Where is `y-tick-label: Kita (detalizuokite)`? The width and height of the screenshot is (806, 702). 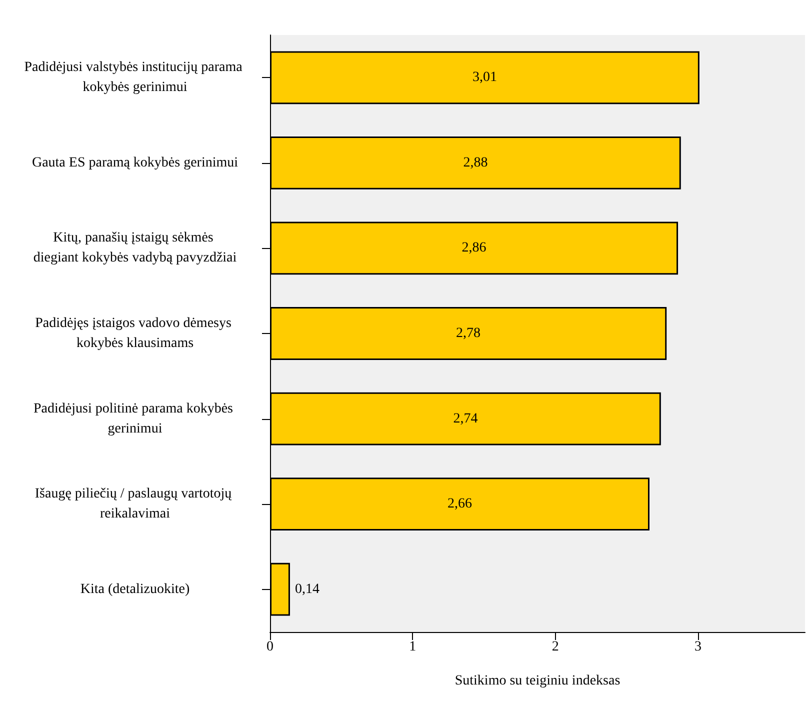
y-tick-label: Kita (detalizuokite) is located at coordinates (135, 589).